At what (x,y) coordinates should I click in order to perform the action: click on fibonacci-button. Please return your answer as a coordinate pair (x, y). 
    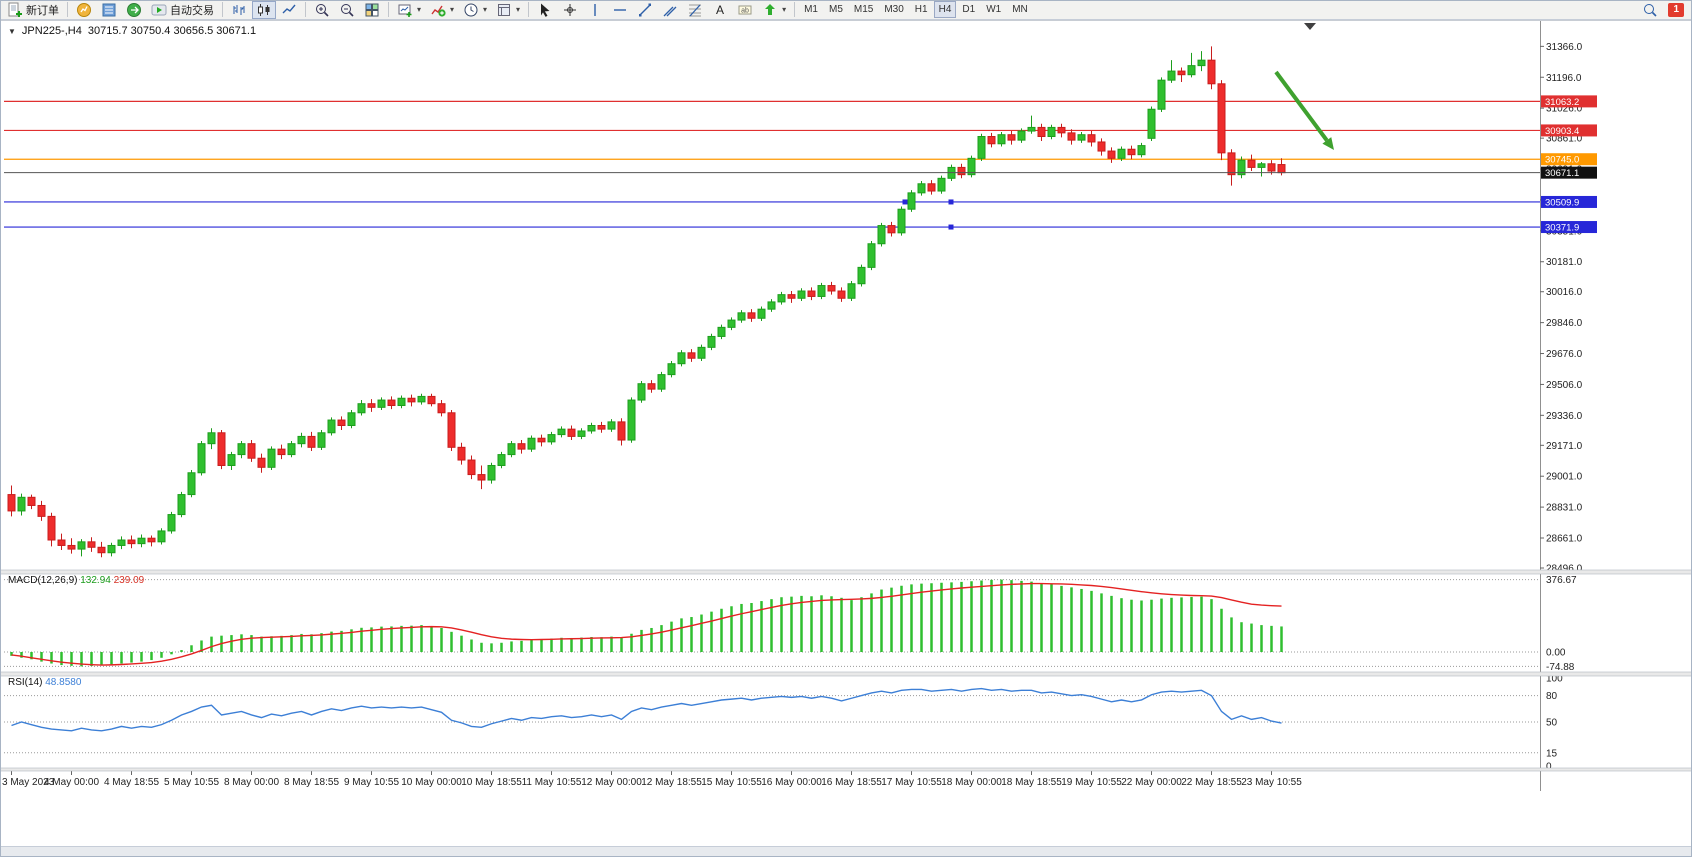
    Looking at the image, I should click on (695, 10).